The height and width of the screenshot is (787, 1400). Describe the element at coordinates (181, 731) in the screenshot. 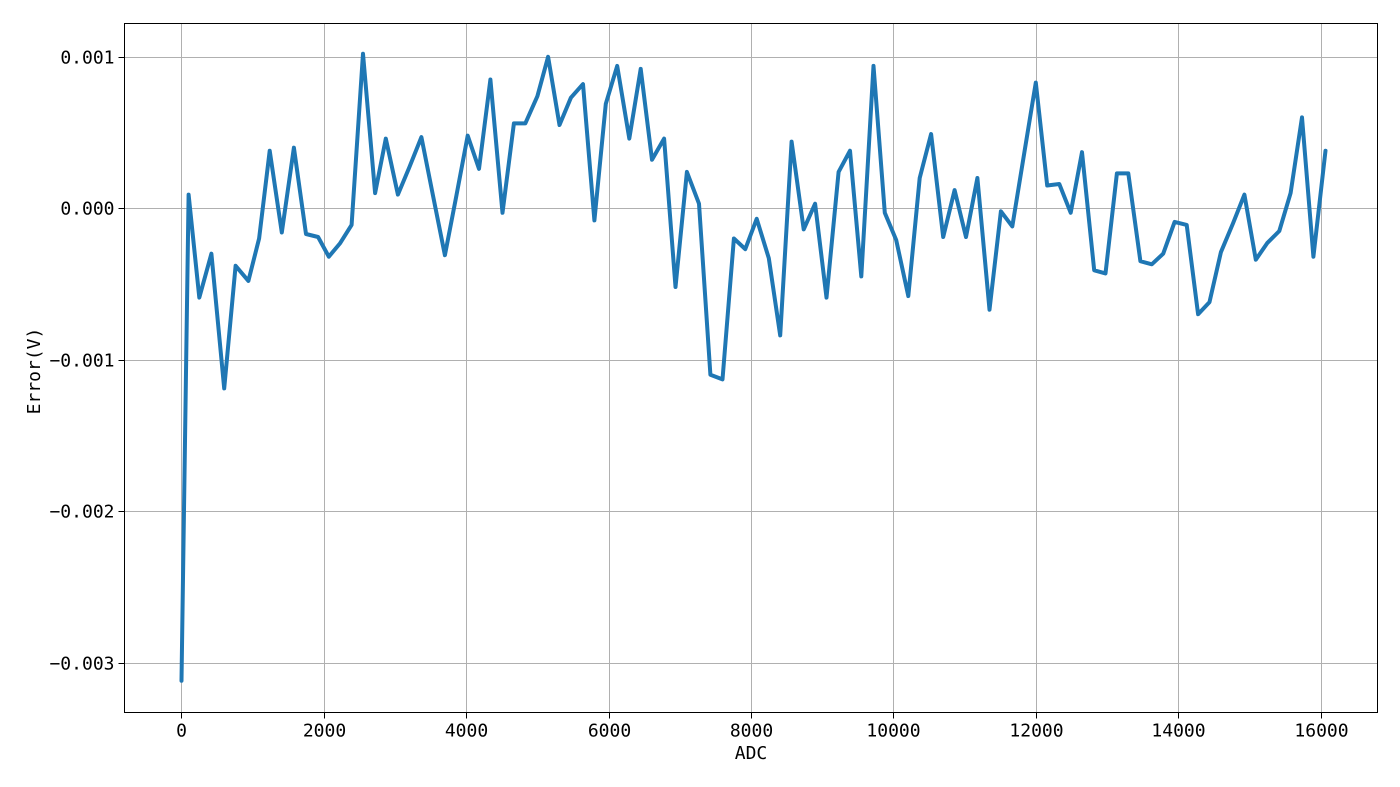

I see `x-tick-label: 0` at that location.